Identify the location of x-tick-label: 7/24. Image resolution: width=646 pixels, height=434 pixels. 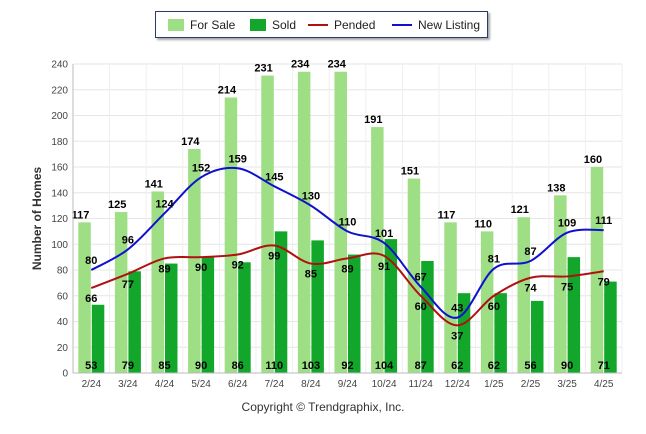
(275, 384).